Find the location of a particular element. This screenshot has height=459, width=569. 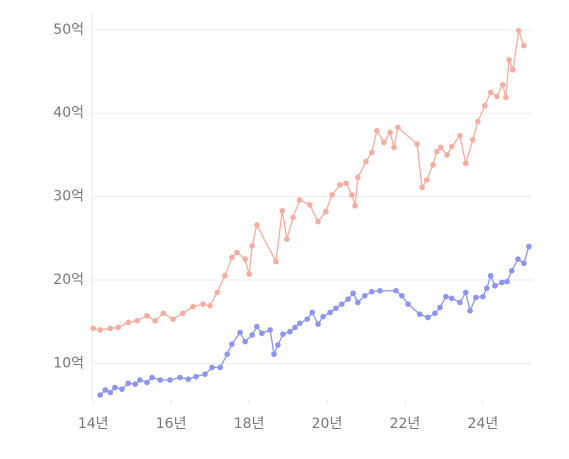

y-tick-label: 10억 is located at coordinates (68, 363).